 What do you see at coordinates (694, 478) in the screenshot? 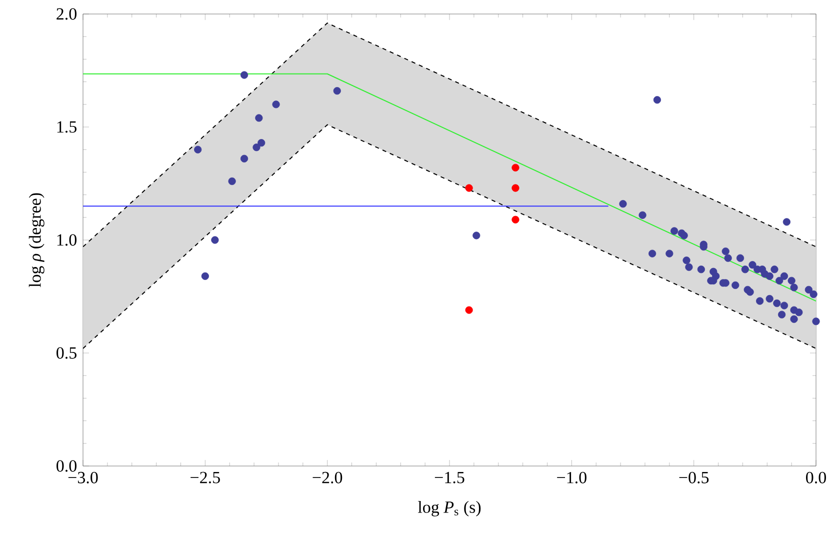
I see `x-tick-label: −0.5` at bounding box center [694, 478].